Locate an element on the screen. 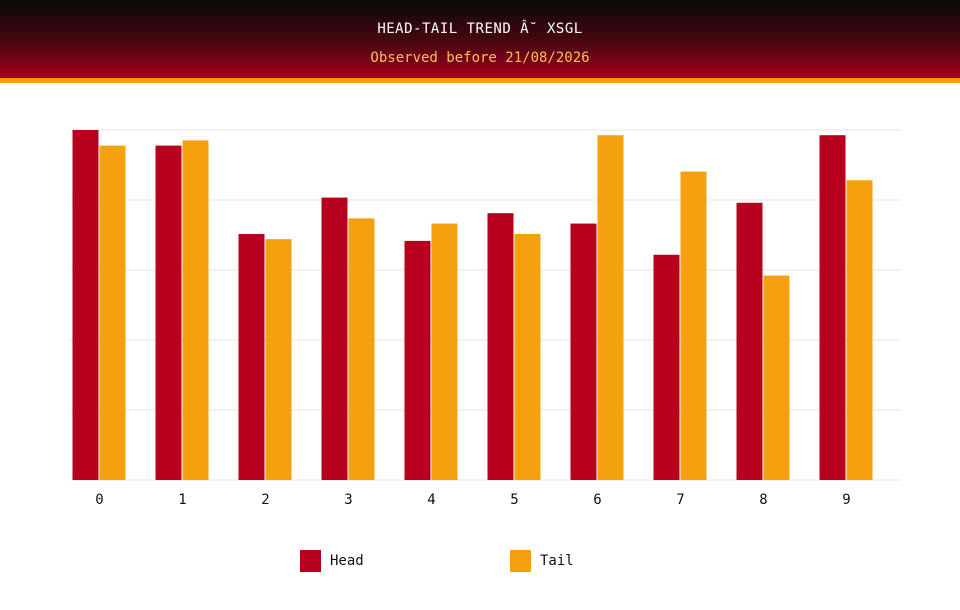 This screenshot has height=610, width=960. x-tick-label-4: 4 is located at coordinates (431, 500).